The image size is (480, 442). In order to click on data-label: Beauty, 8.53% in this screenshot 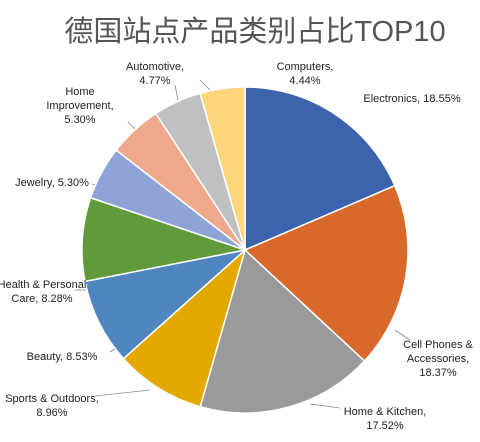, I will do `click(62, 357)`.